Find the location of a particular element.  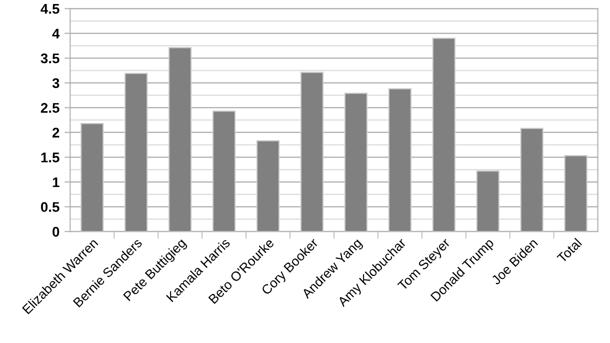

y-tick-label: 3 is located at coordinates (56, 83).